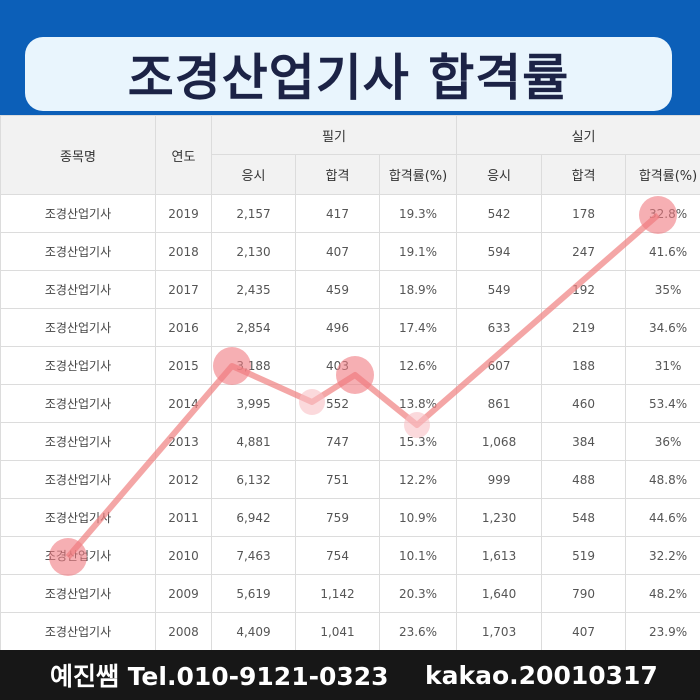 The image size is (700, 700). What do you see at coordinates (418, 365) in the screenshot?
I see `cell-written-rate: 12.6%` at bounding box center [418, 365].